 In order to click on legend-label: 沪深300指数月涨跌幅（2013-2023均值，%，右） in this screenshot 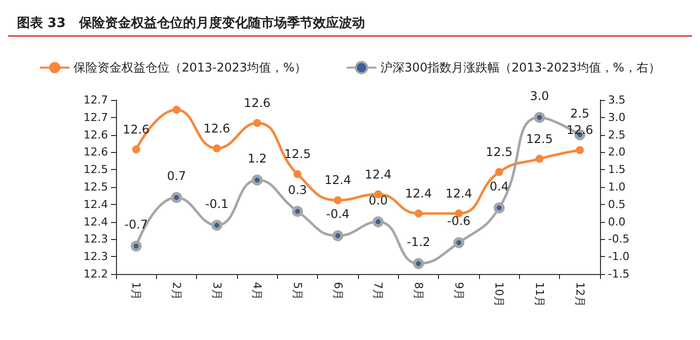, I will do `click(520, 67)`.